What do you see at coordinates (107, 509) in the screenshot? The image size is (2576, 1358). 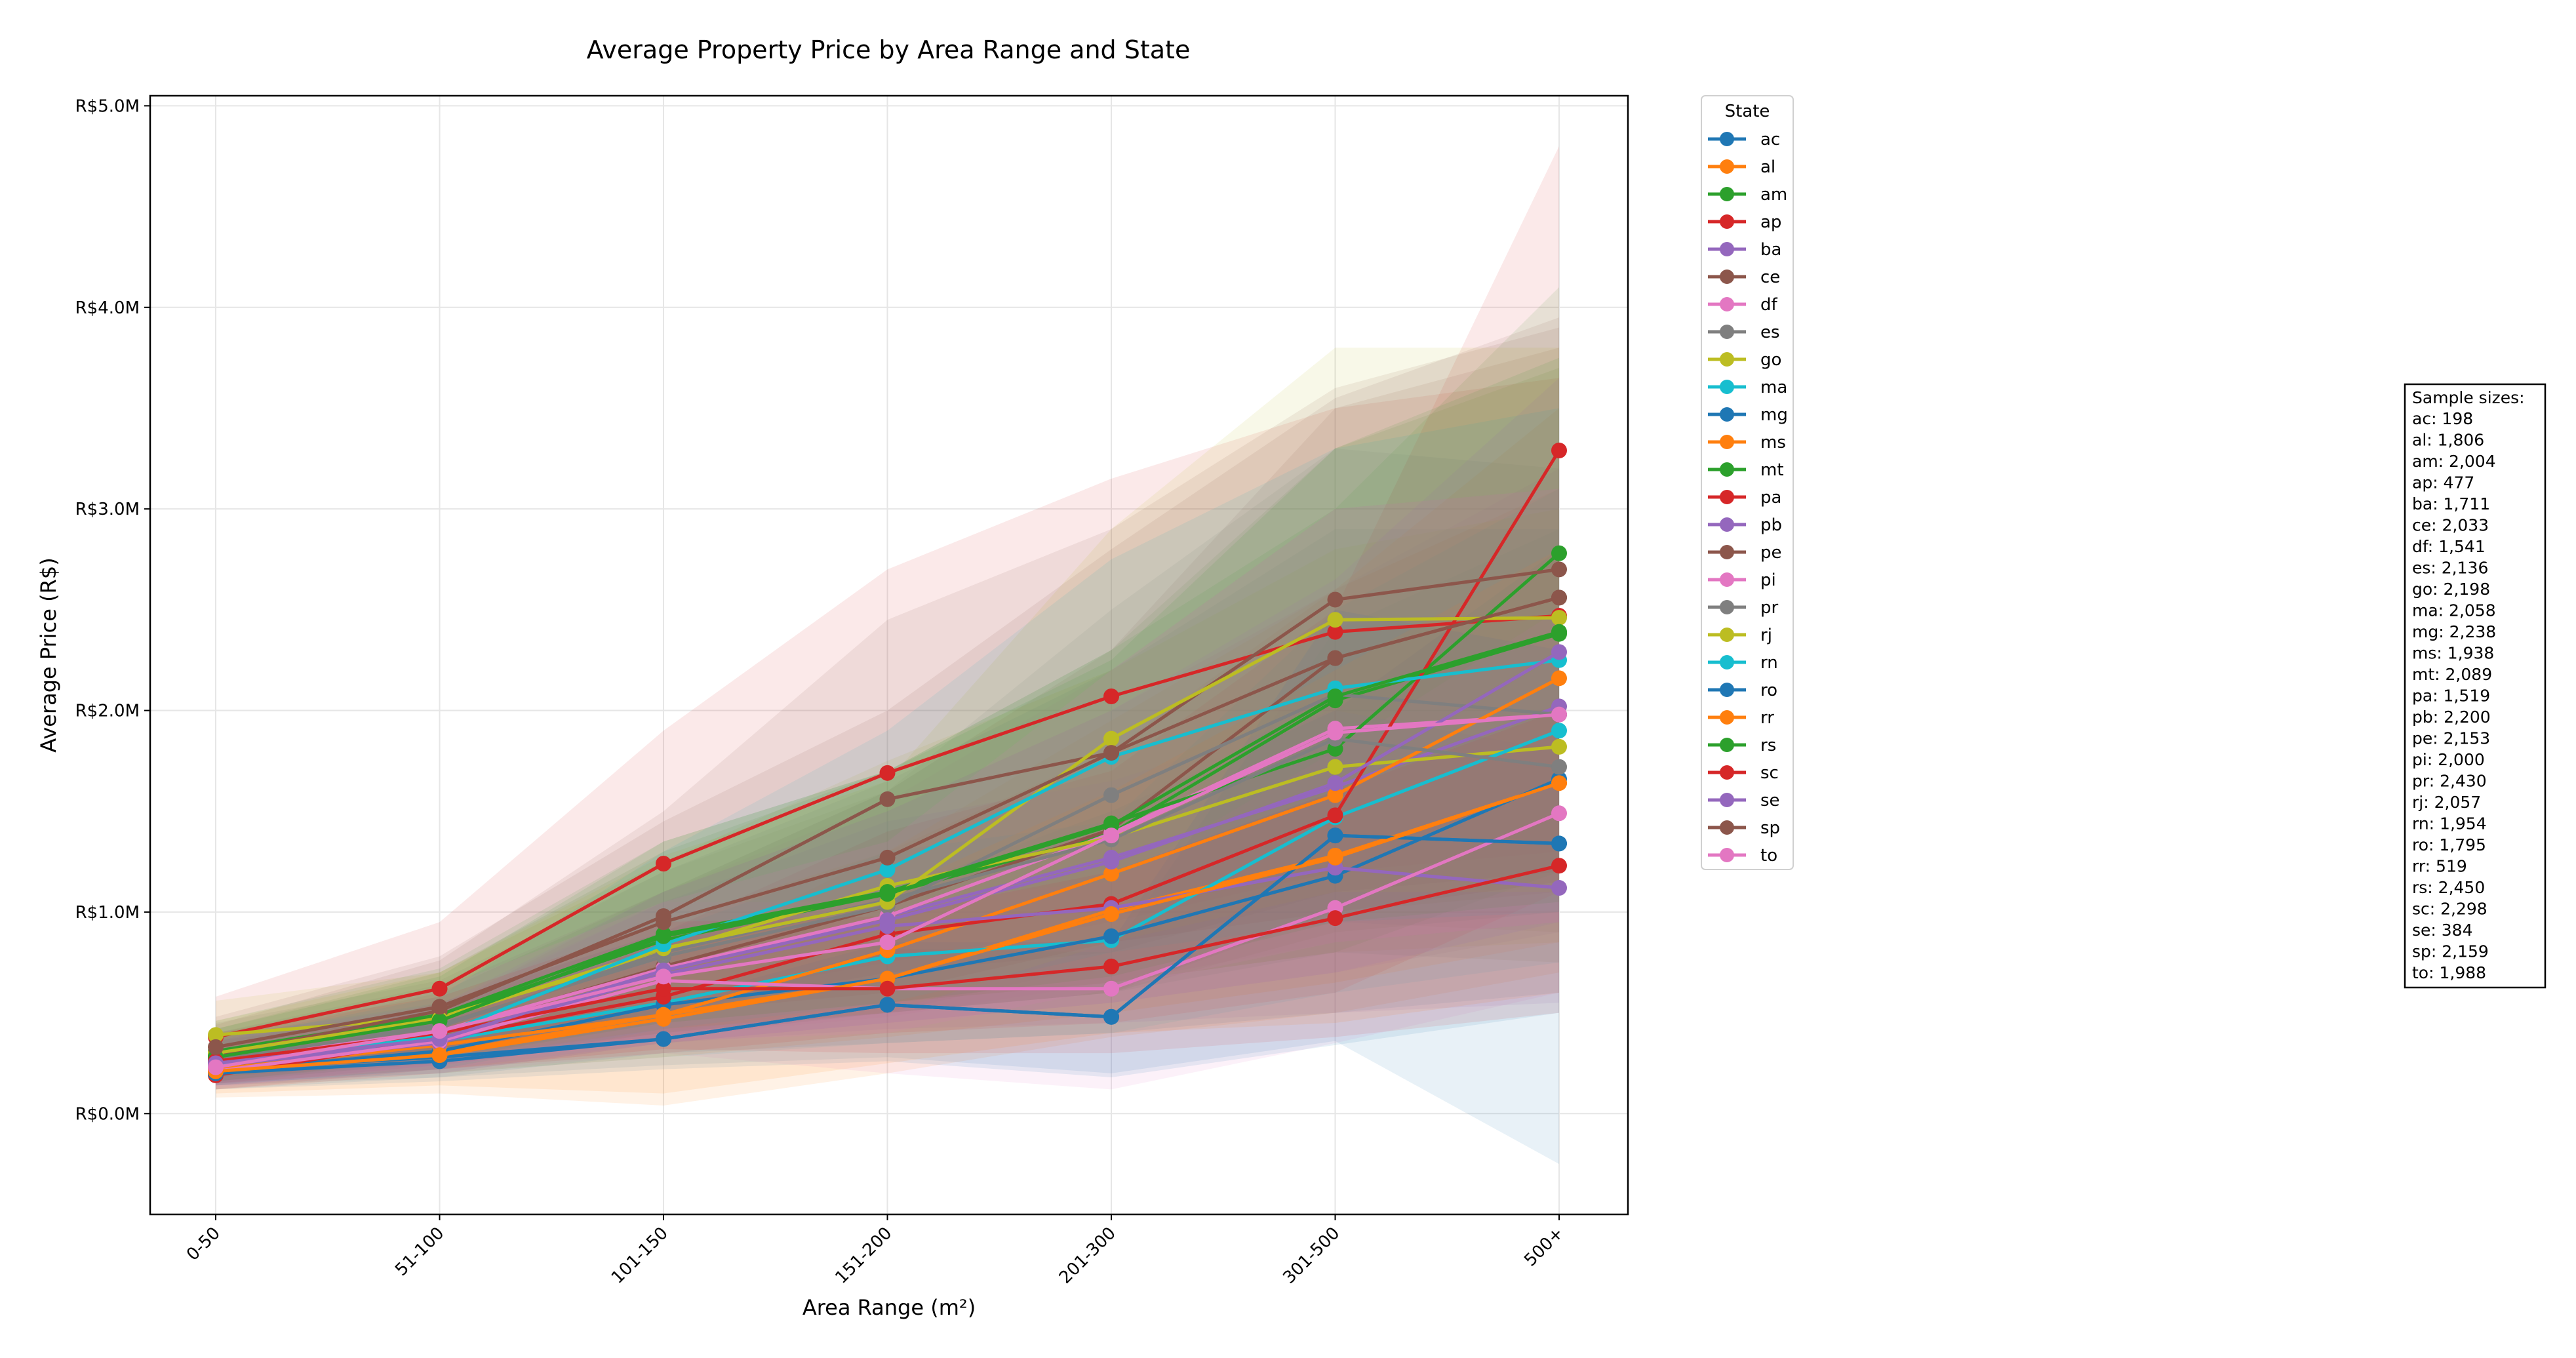 I see `y-tick-label: R$3.0M` at bounding box center [107, 509].